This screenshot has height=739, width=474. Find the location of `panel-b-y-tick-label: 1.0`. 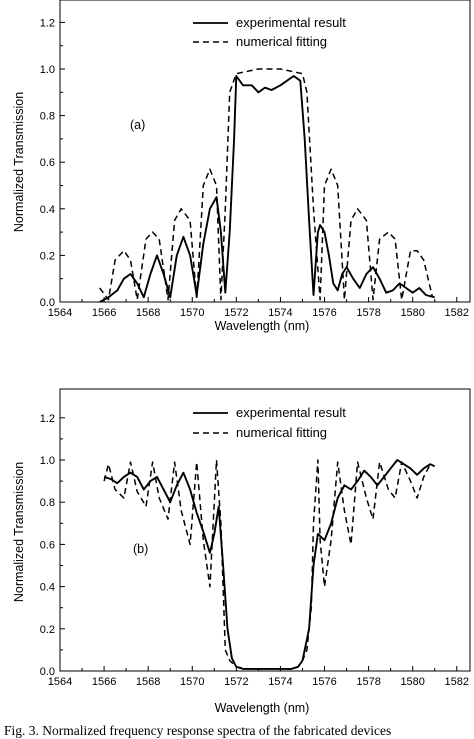

panel-b-y-tick-label: 1.0 is located at coordinates (47, 461).